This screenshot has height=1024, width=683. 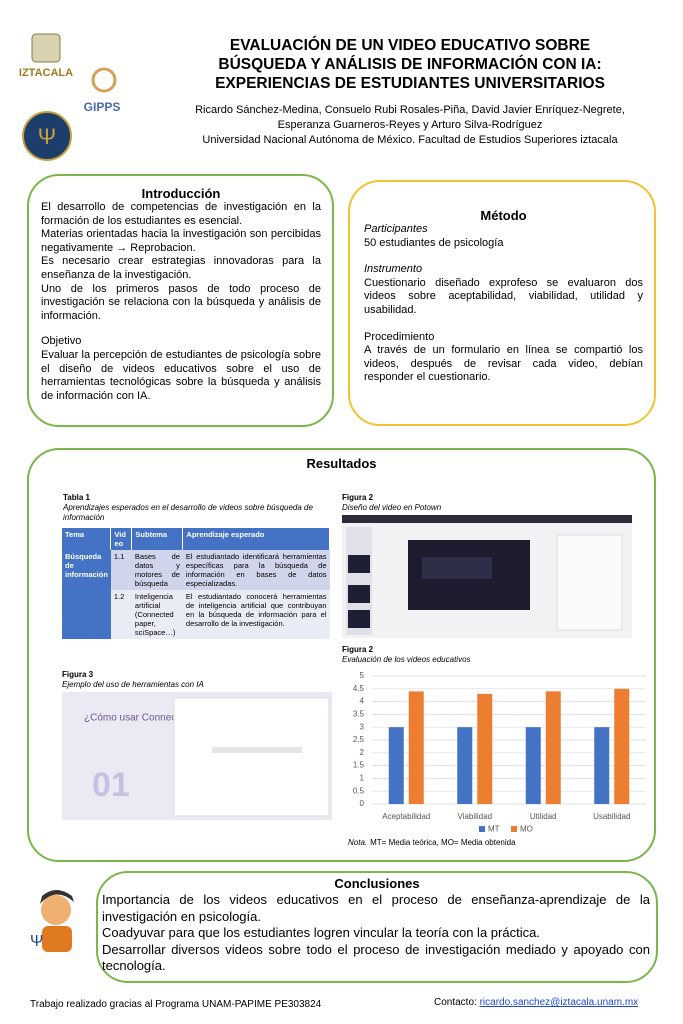 What do you see at coordinates (503, 215) in the screenshot?
I see `section-title: Método` at bounding box center [503, 215].